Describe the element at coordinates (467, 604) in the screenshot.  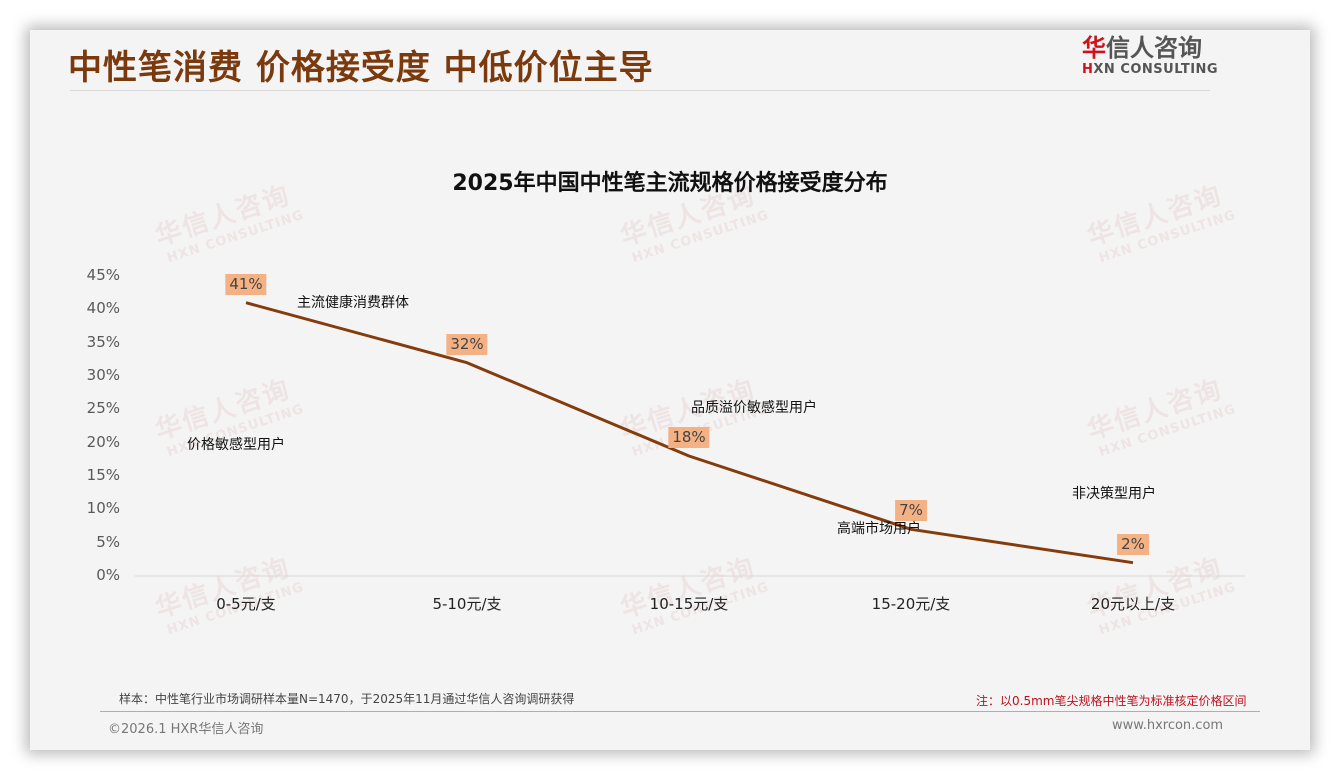
I see `x-tick-label: 5-10元/支` at that location.